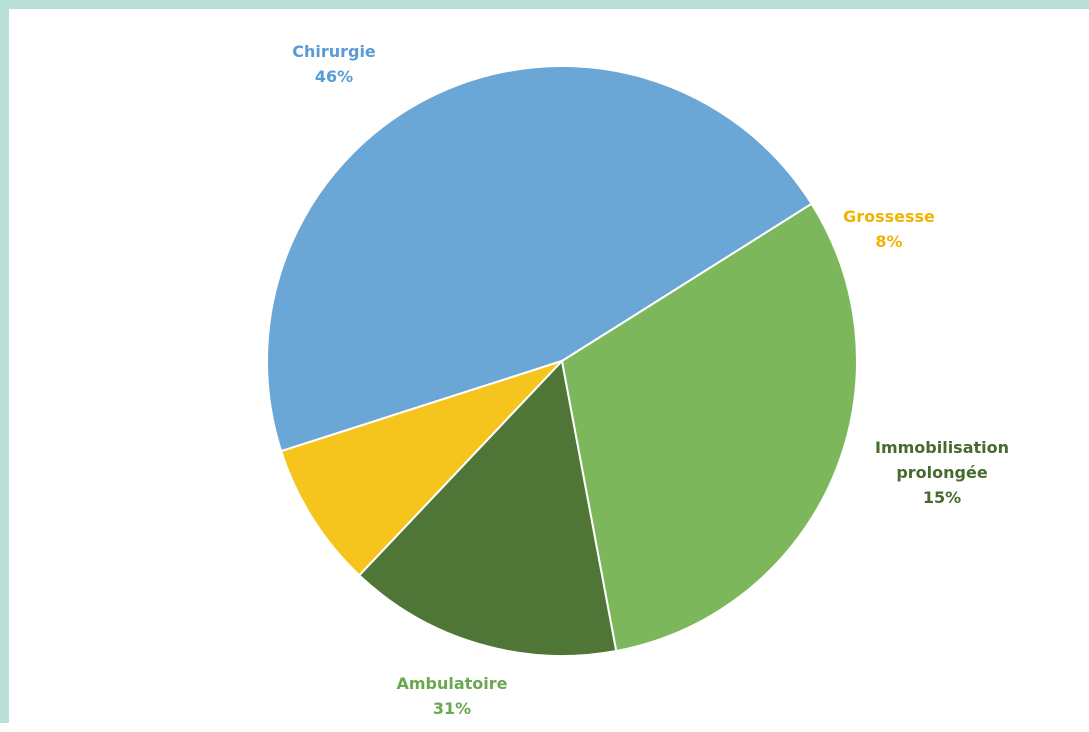 The height and width of the screenshot is (732, 1089). What do you see at coordinates (888, 241) in the screenshot?
I see `pie-value-label-grossesse: 8%` at bounding box center [888, 241].